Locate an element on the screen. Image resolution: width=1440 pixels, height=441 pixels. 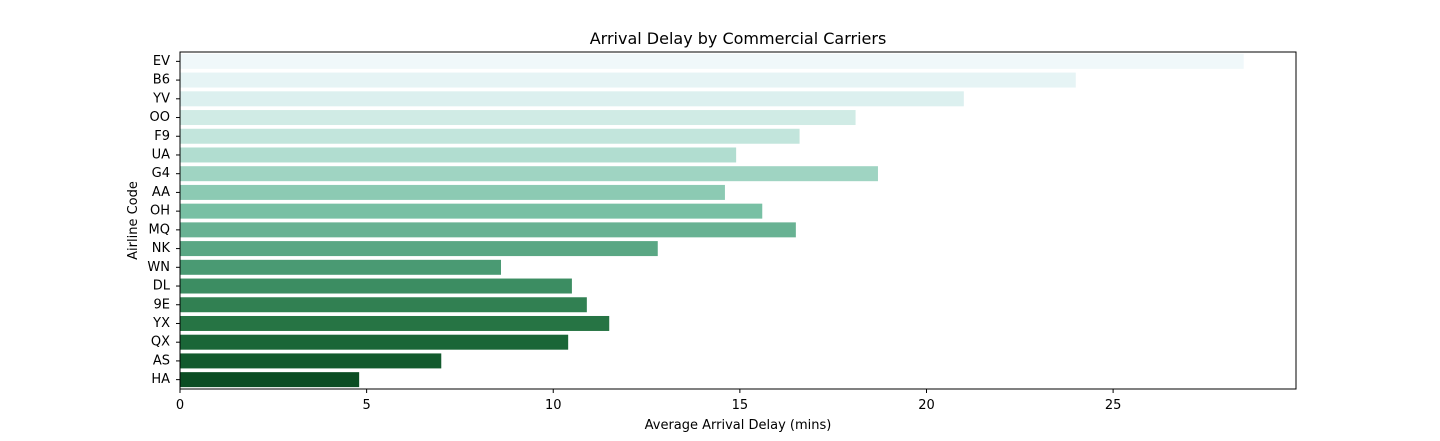
y-tick-label: NK is located at coordinates (161, 248).